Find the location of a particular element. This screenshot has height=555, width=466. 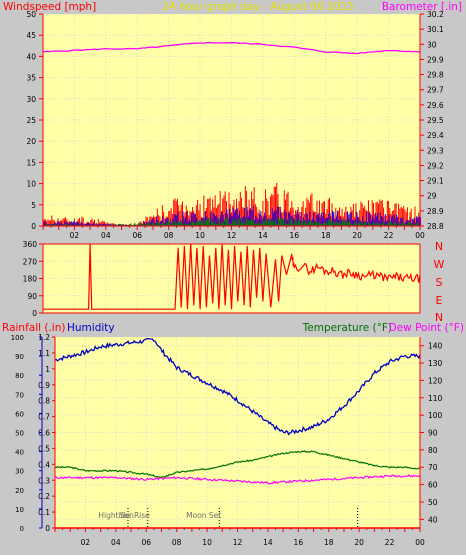

rain-tick-label: 0.5 is located at coordinates (44, 448).